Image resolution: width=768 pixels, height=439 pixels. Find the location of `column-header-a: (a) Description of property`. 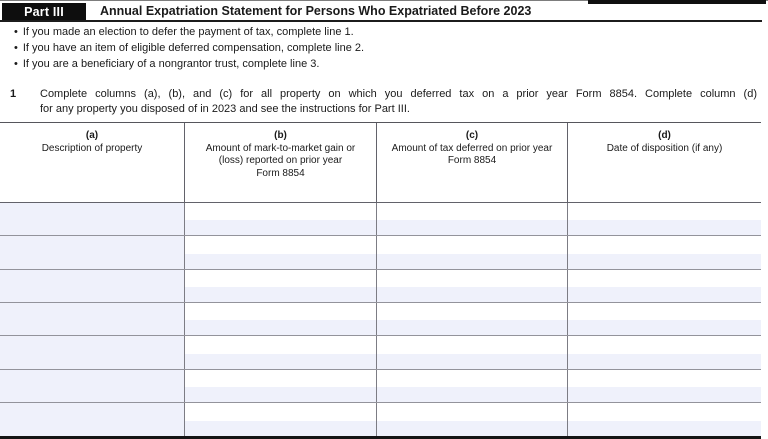

column-header-a: (a) Description of property is located at coordinates (92, 162).